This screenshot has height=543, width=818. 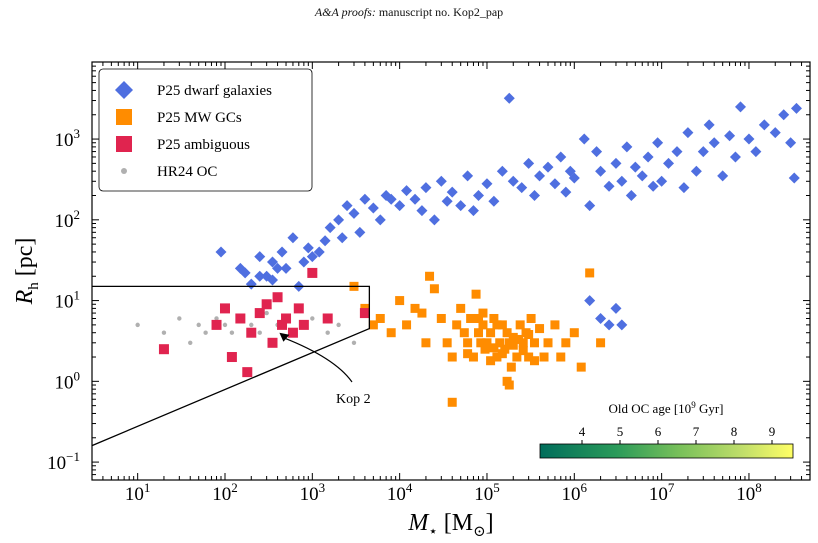 I want to click on manuscript-number: manuscript no. Kop2_pap, so click(x=441, y=12).